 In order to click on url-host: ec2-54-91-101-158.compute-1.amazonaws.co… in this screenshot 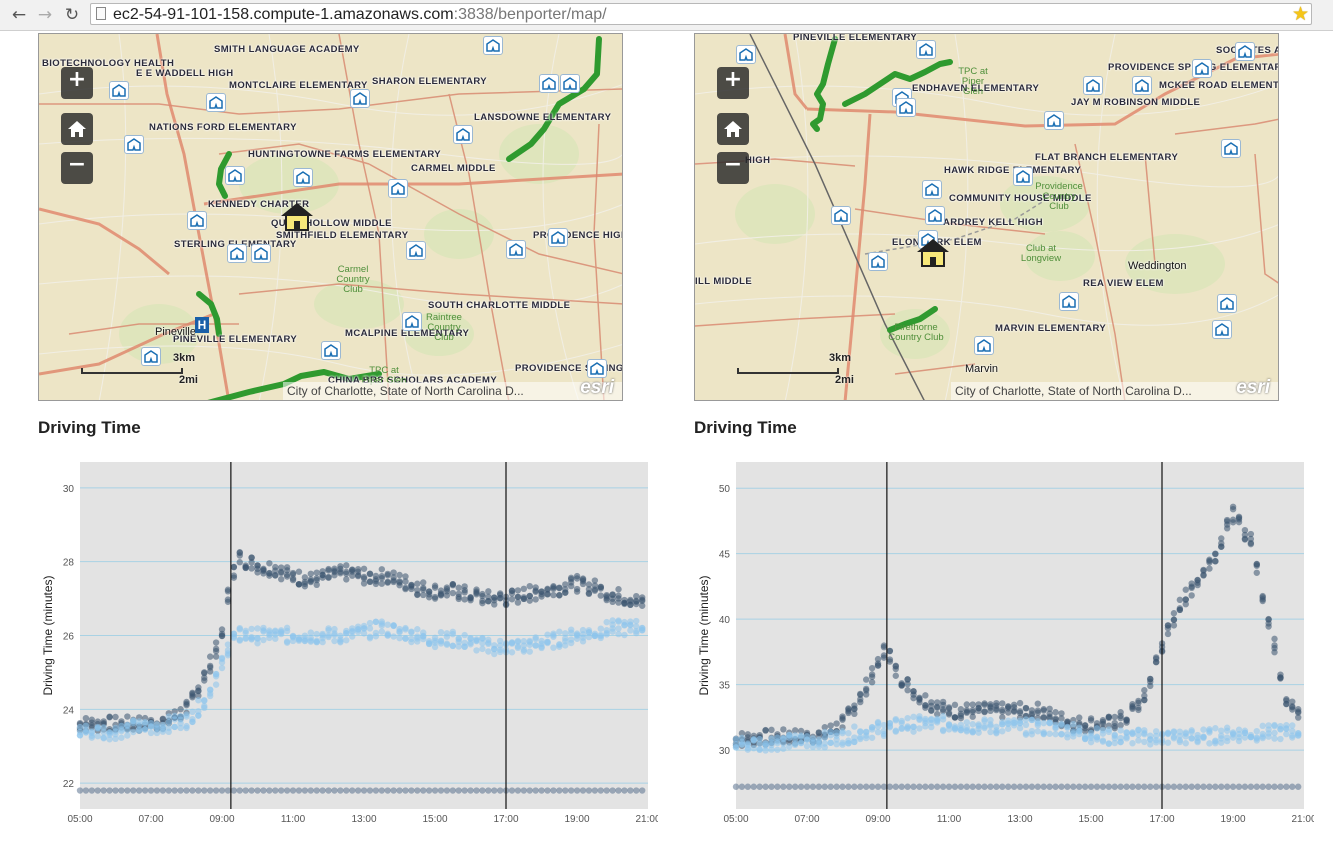, I will do `click(283, 14)`.